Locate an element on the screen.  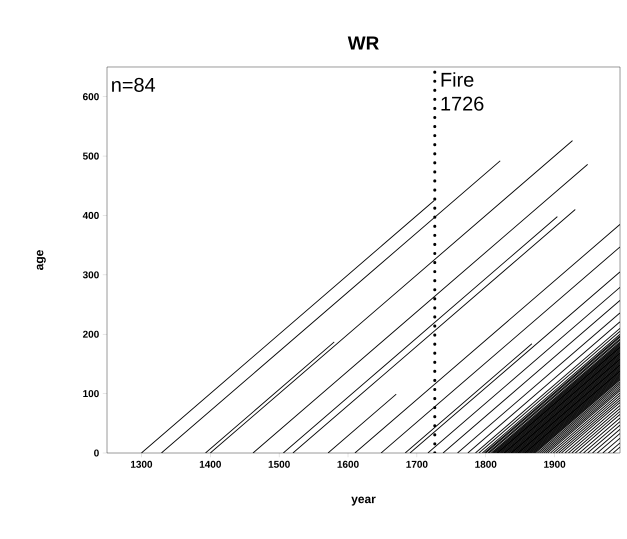
y-tick-label: 600 is located at coordinates (90, 96).